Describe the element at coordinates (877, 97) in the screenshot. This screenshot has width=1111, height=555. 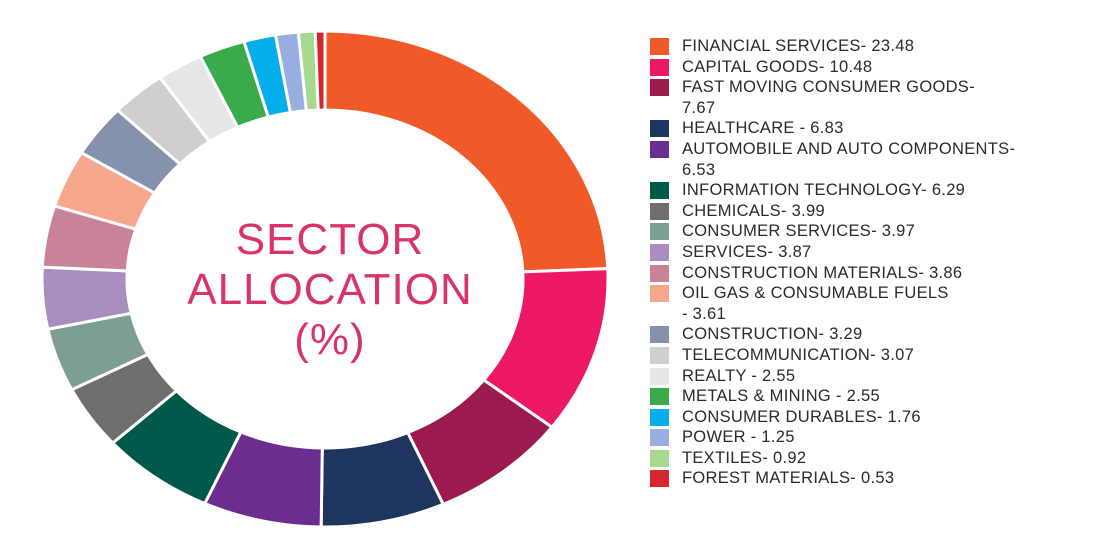
I see `legend-item: FAST MOVING CONSUMER GOODS- 7.67` at that location.